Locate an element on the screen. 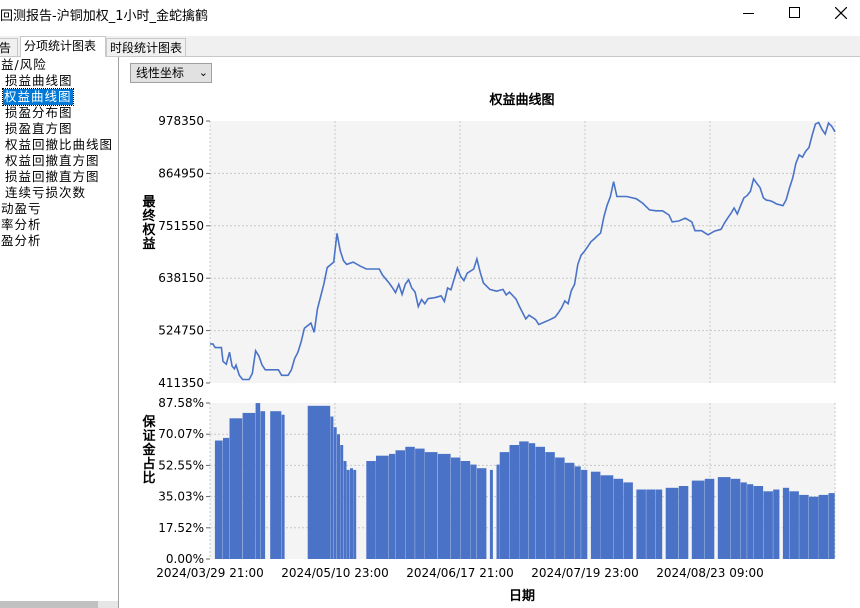 The width and height of the screenshot is (860, 608). sidebar-item-pnl-curve: 损益曲线图 is located at coordinates (39, 80).